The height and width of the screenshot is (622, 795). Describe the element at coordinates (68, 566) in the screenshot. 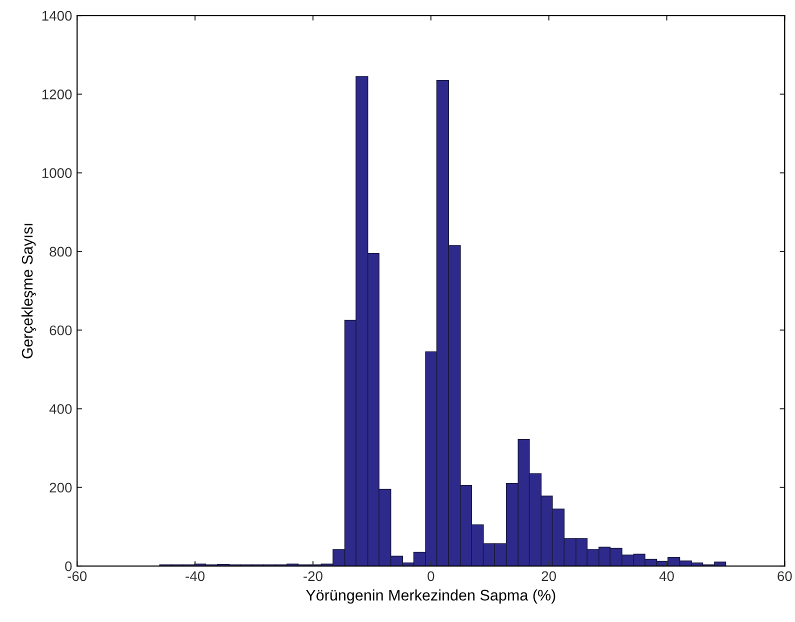

I see `y-tick-label: 0` at that location.